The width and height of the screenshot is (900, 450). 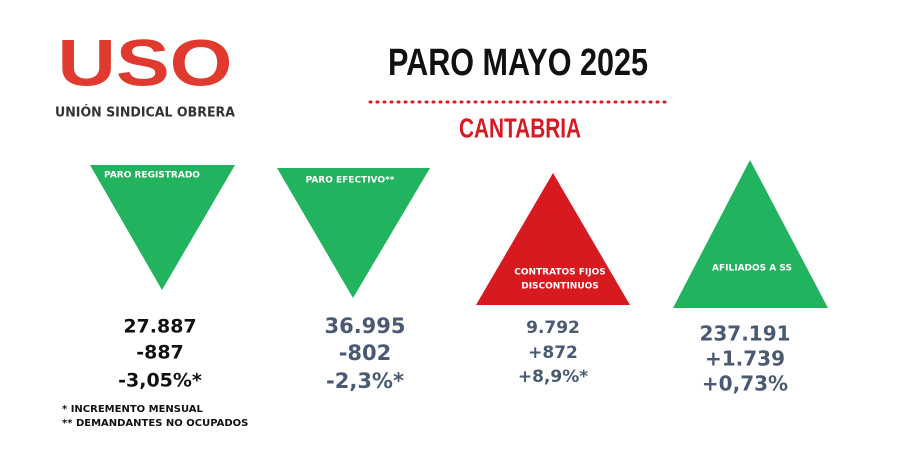 I want to click on logo-subtitle: UNIÓN SINDICAL OBRERA, so click(x=145, y=113).